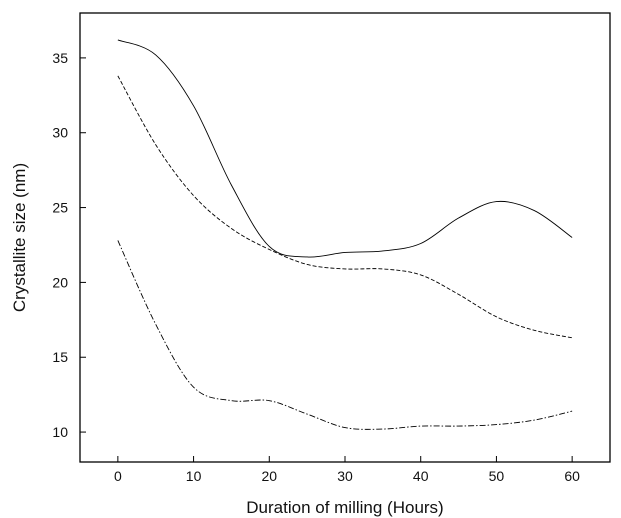  What do you see at coordinates (60, 357) in the screenshot?
I see `y-tick-label: 15` at bounding box center [60, 357].